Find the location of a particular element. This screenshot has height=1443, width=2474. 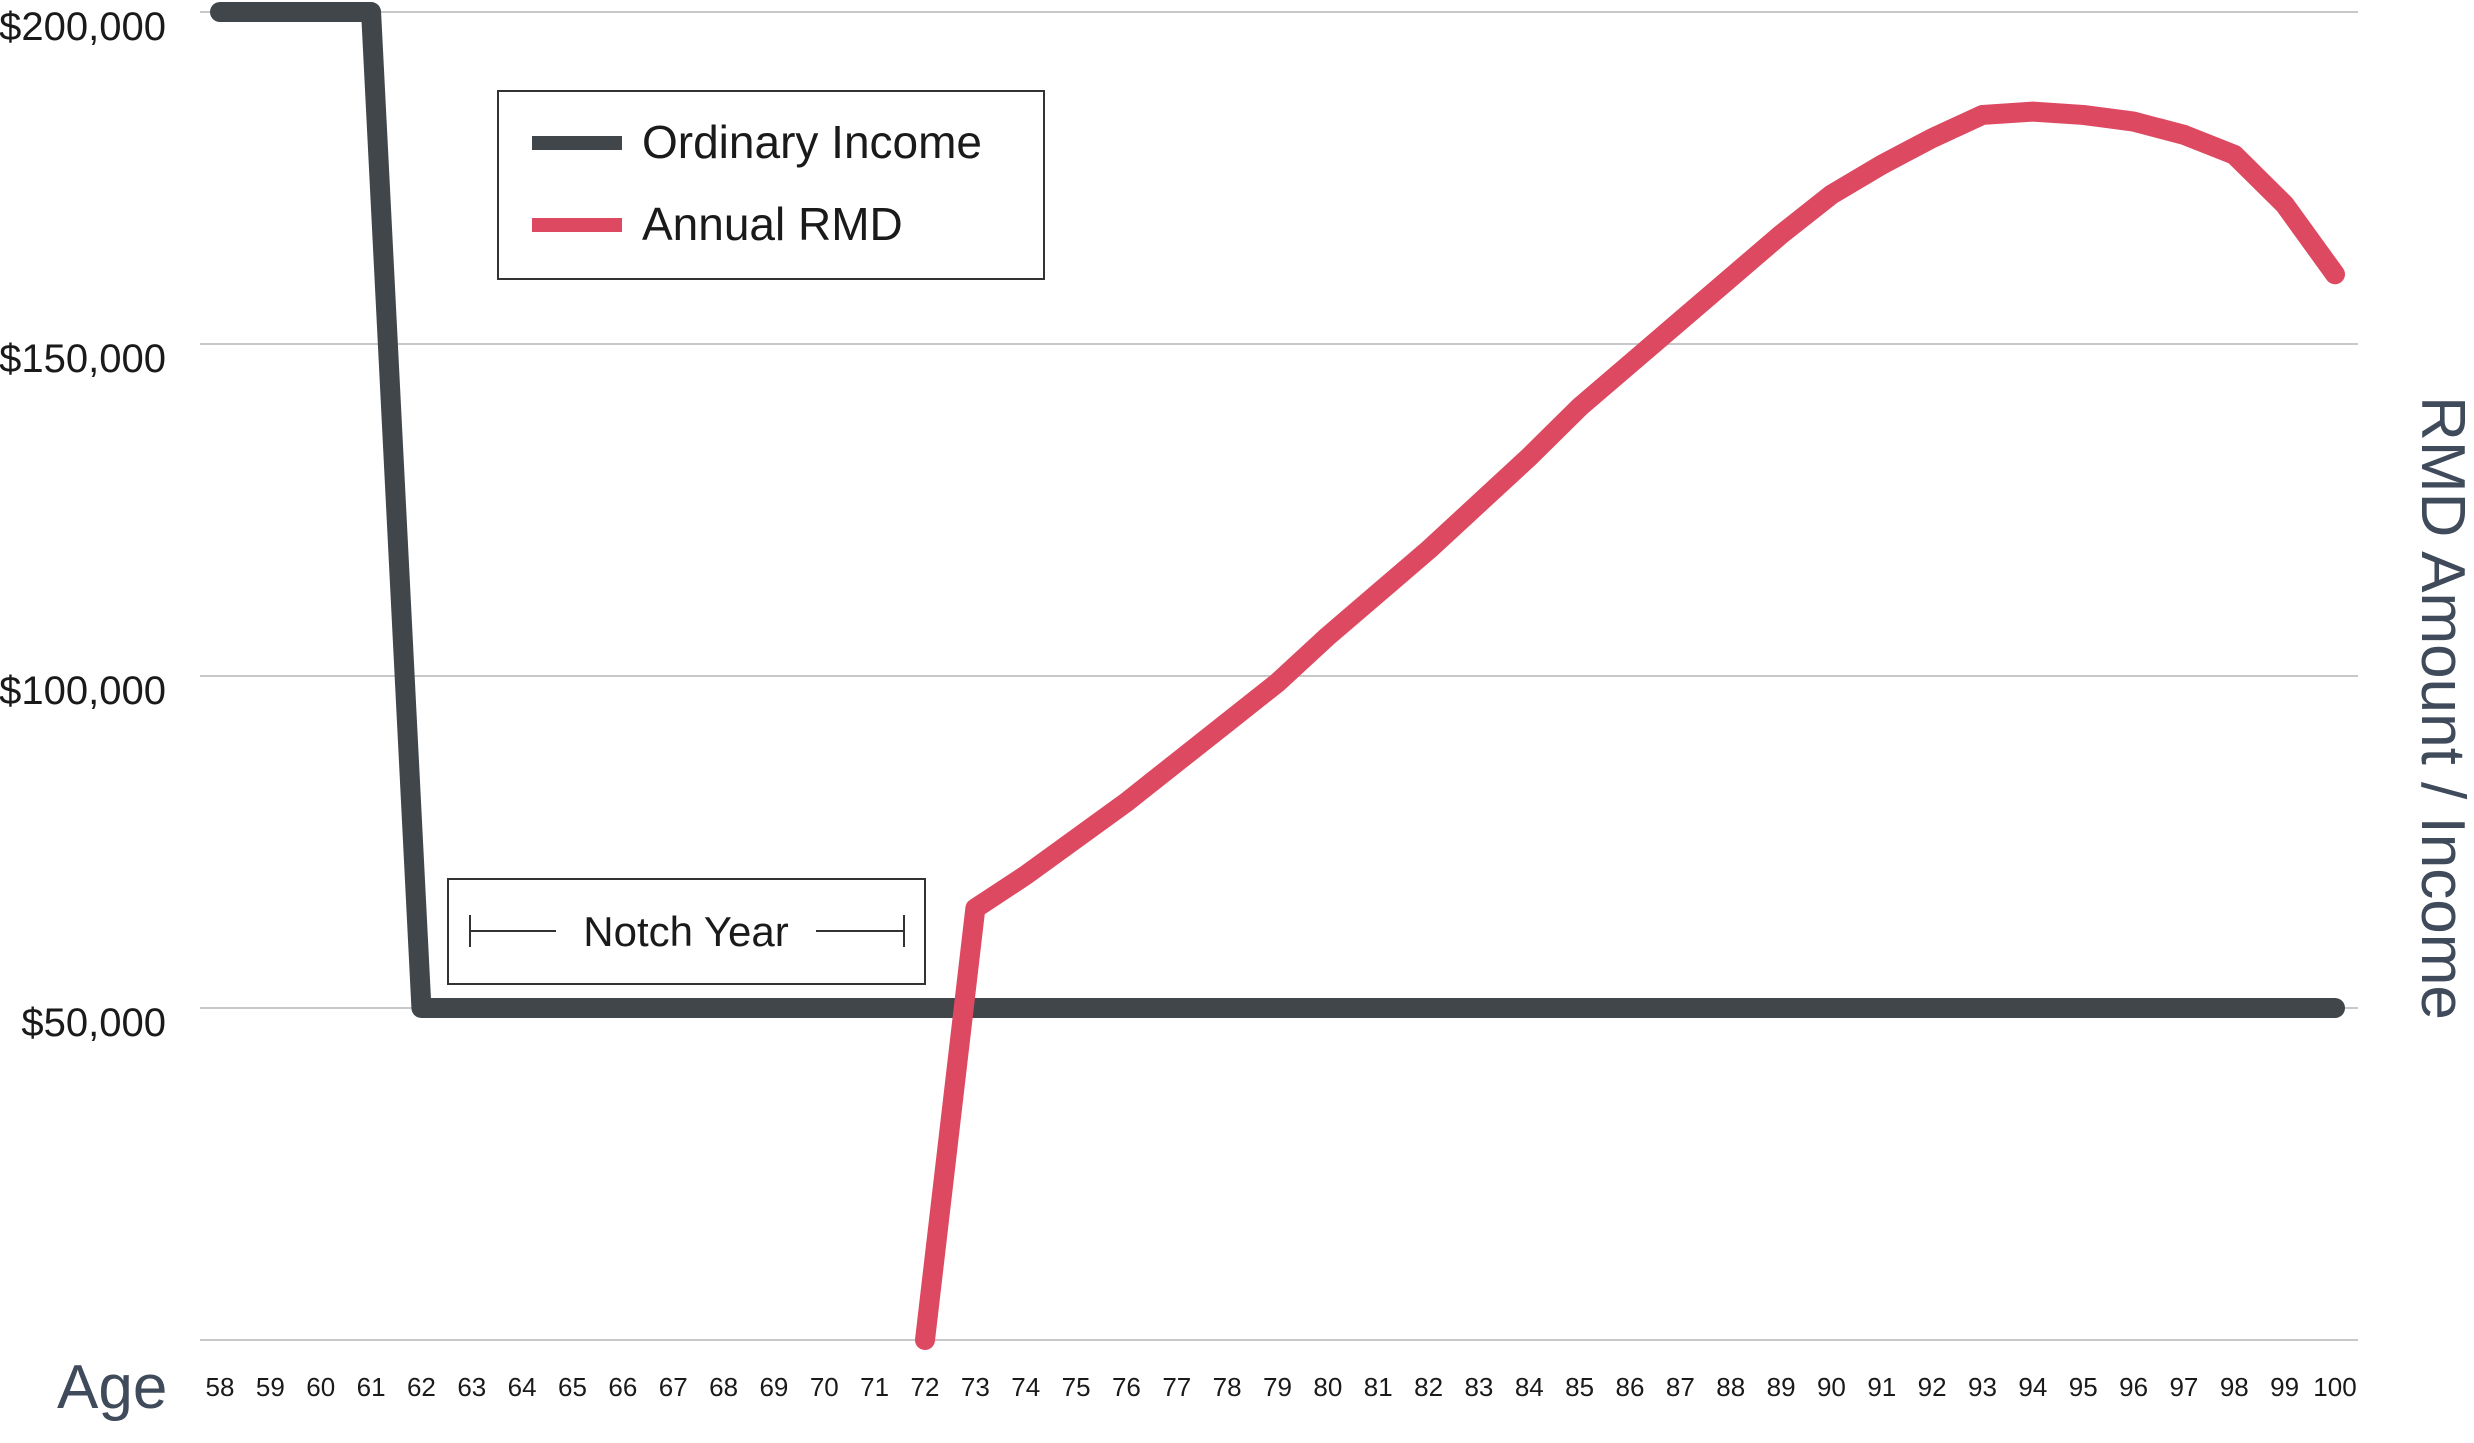

x-axis-title: Age is located at coordinates (112, 1387).